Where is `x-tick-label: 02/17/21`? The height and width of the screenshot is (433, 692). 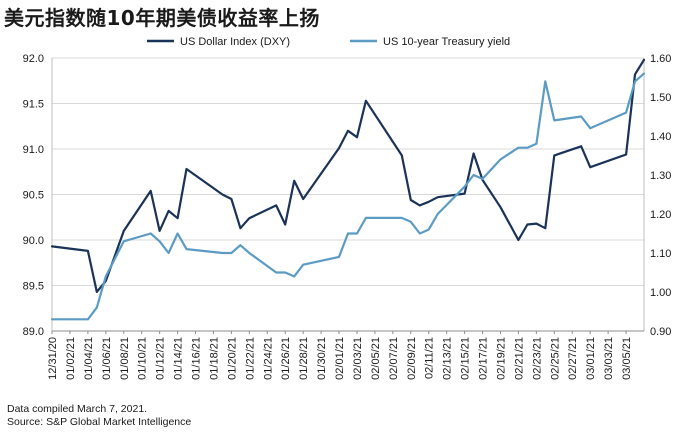 x-tick-label: 02/17/21 is located at coordinates (484, 358).